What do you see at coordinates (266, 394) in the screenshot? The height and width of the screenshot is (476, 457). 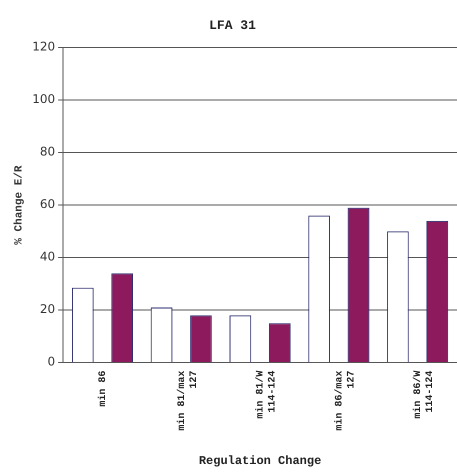 I see `x-tick-label: min 81/W 114-124` at bounding box center [266, 394].